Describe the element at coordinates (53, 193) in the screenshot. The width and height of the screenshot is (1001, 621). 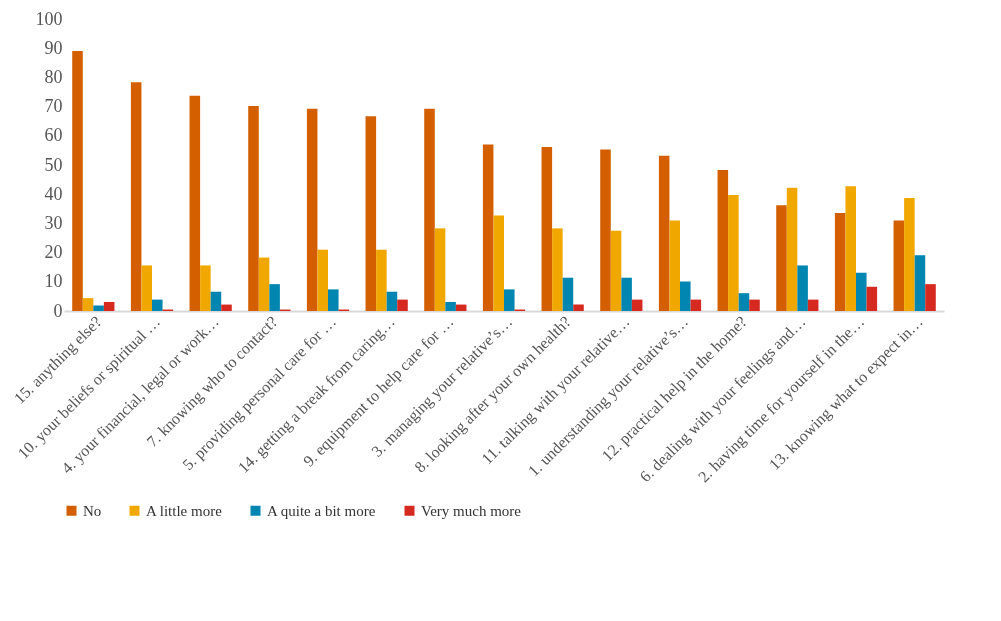
I see `y-tick-label: 40` at that location.